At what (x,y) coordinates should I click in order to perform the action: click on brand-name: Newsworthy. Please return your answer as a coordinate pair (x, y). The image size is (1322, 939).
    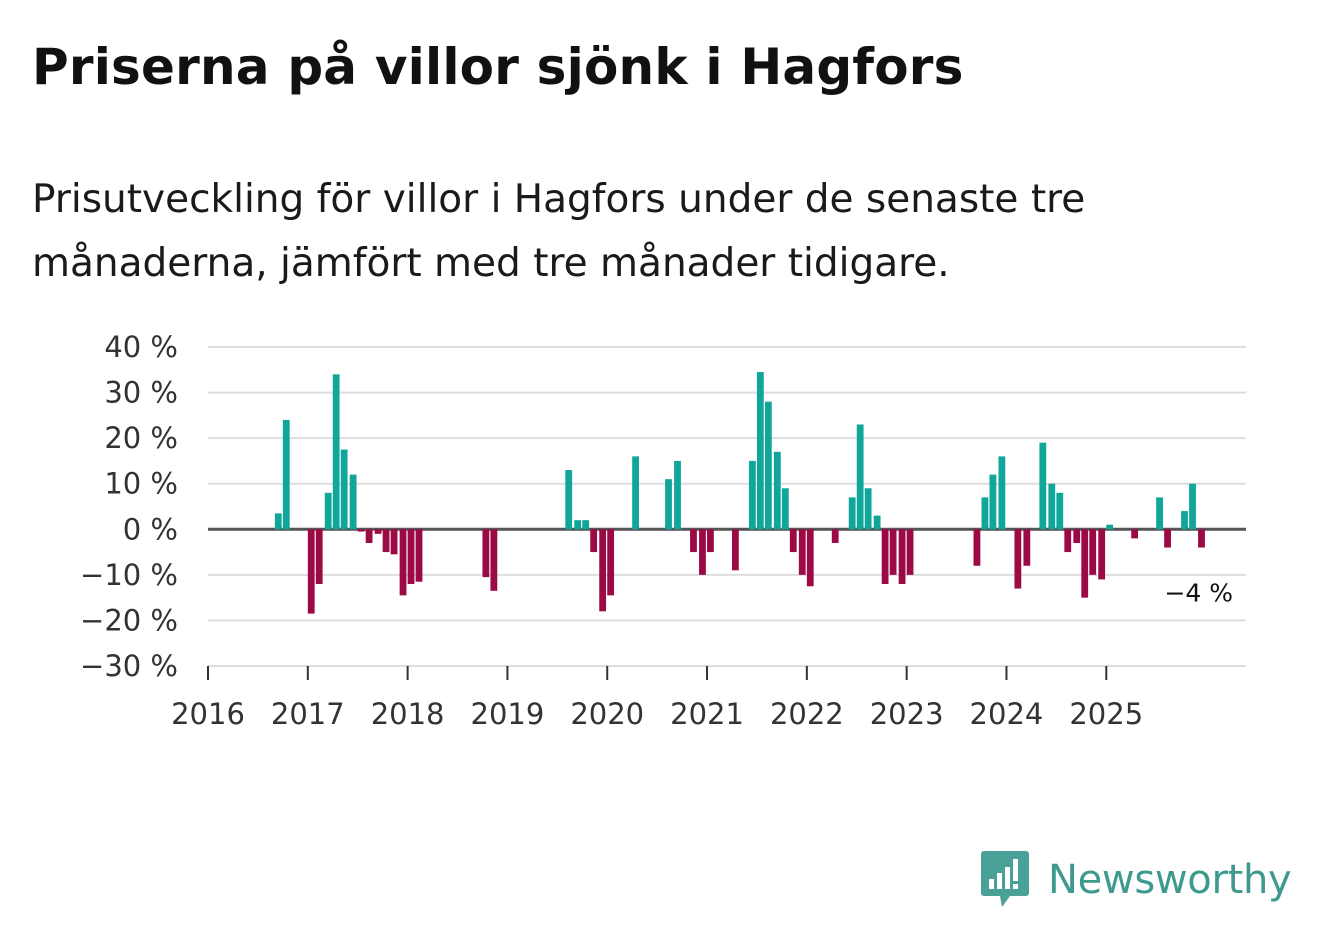
    Looking at the image, I should click on (1170, 880).